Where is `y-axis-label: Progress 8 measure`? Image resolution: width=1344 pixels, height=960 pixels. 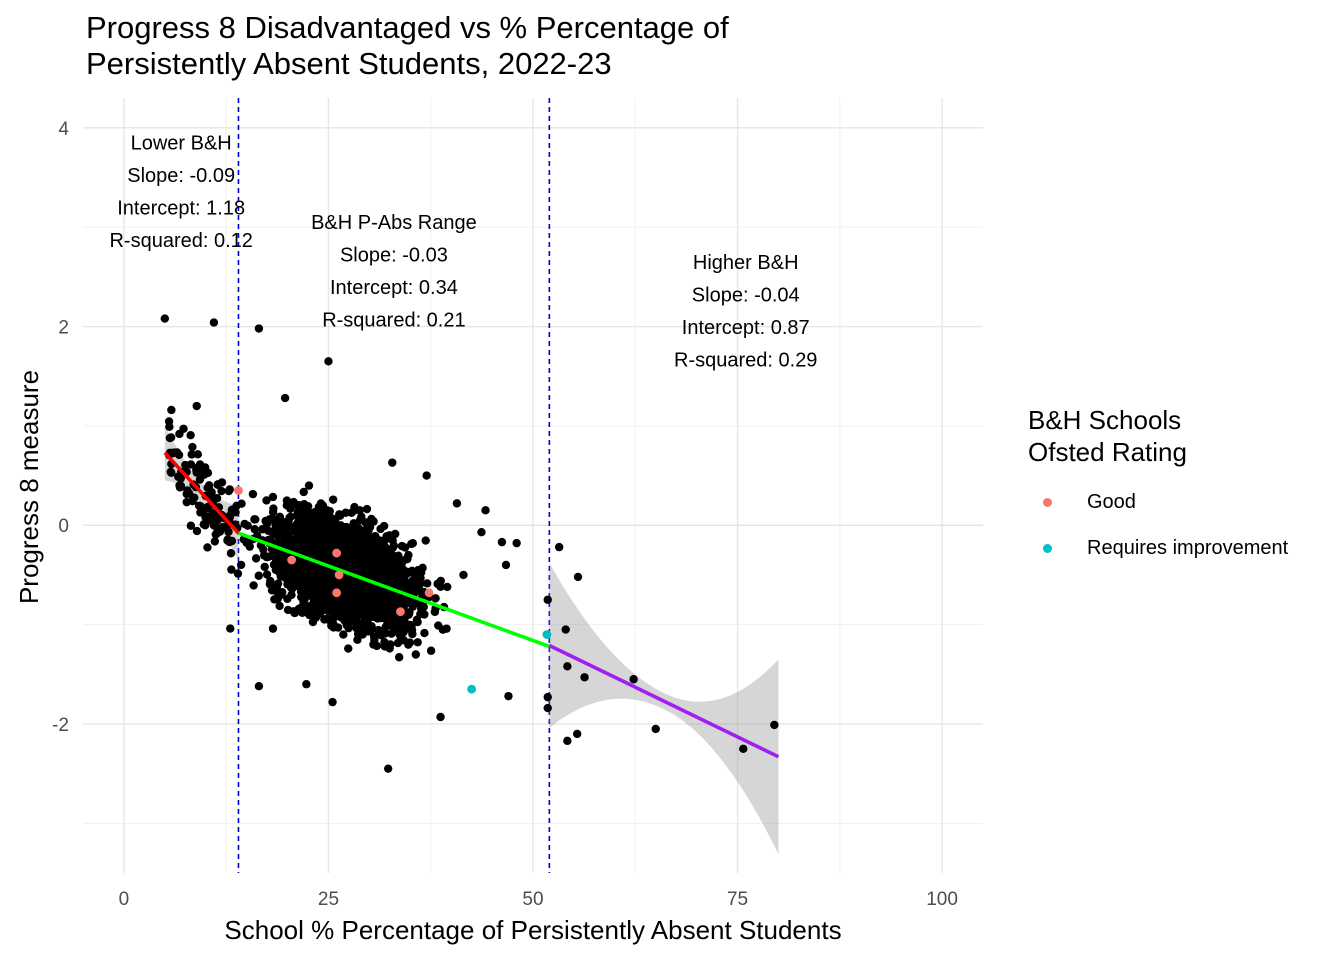 y-axis-label: Progress 8 measure is located at coordinates (29, 487).